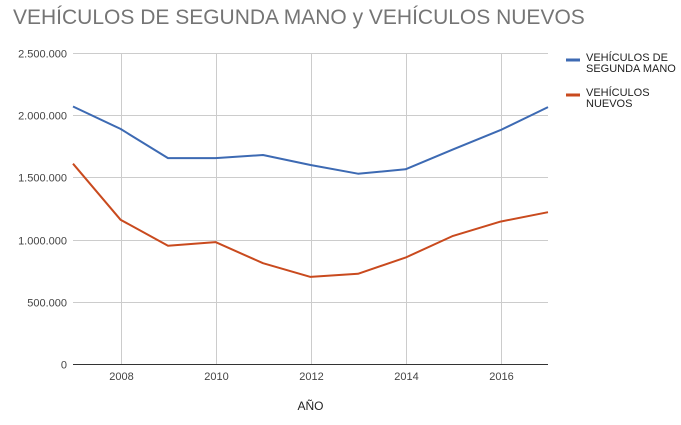 This screenshot has height=425, width=681. What do you see at coordinates (311, 377) in the screenshot?
I see `x-tick-label: 2012` at bounding box center [311, 377].